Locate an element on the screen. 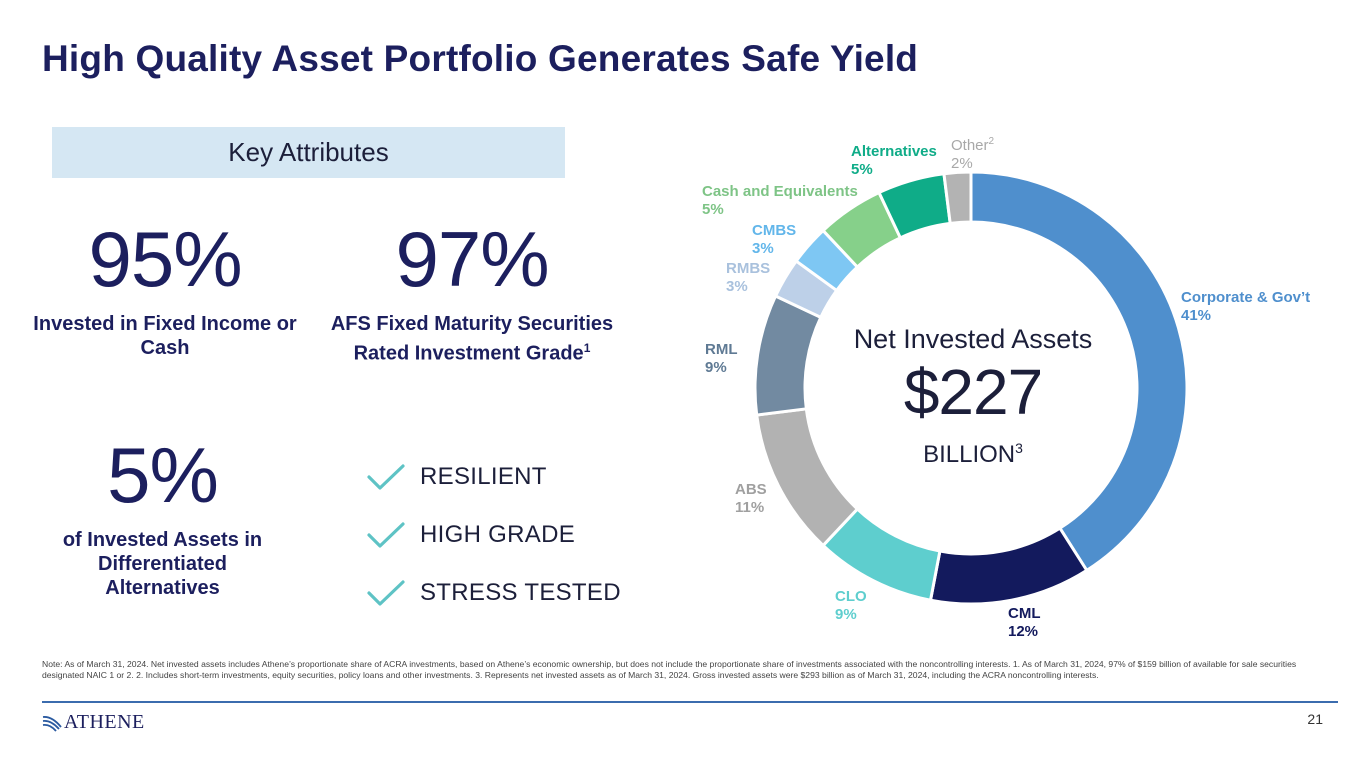 Image resolution: width=1365 pixels, height=768 pixels. slice-label-name: RML is located at coordinates (721, 349).